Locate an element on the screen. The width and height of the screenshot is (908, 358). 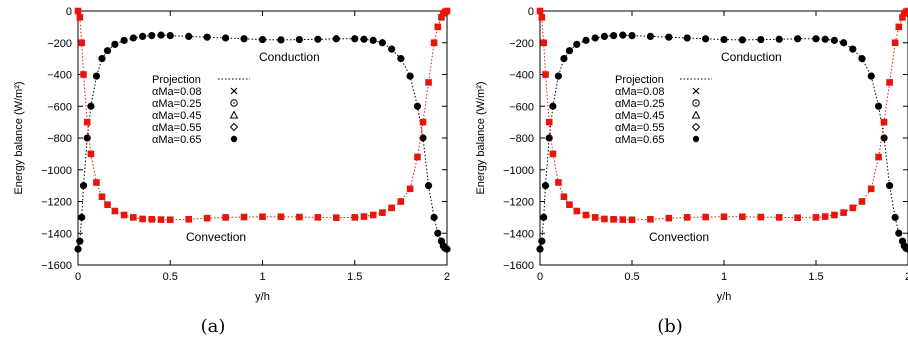
annotation-conduction: Conduction is located at coordinates (289, 57).